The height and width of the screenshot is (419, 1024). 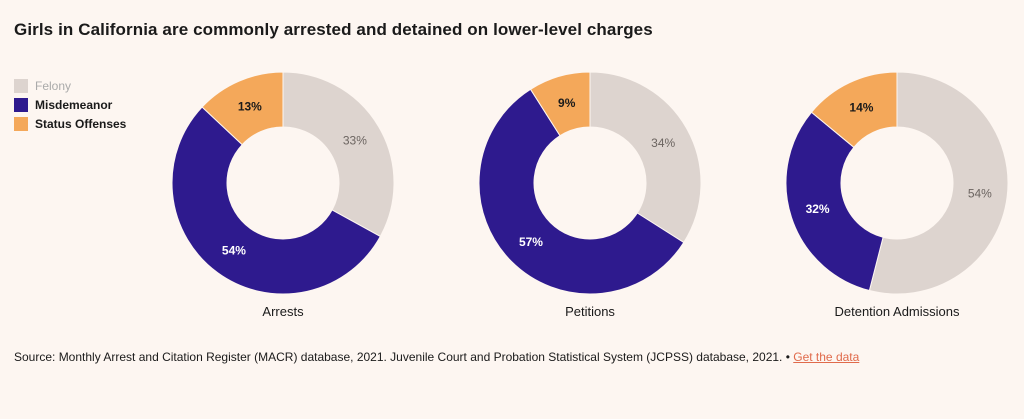 I want to click on slice-petitions-misdemeanor, so click(x=581, y=191).